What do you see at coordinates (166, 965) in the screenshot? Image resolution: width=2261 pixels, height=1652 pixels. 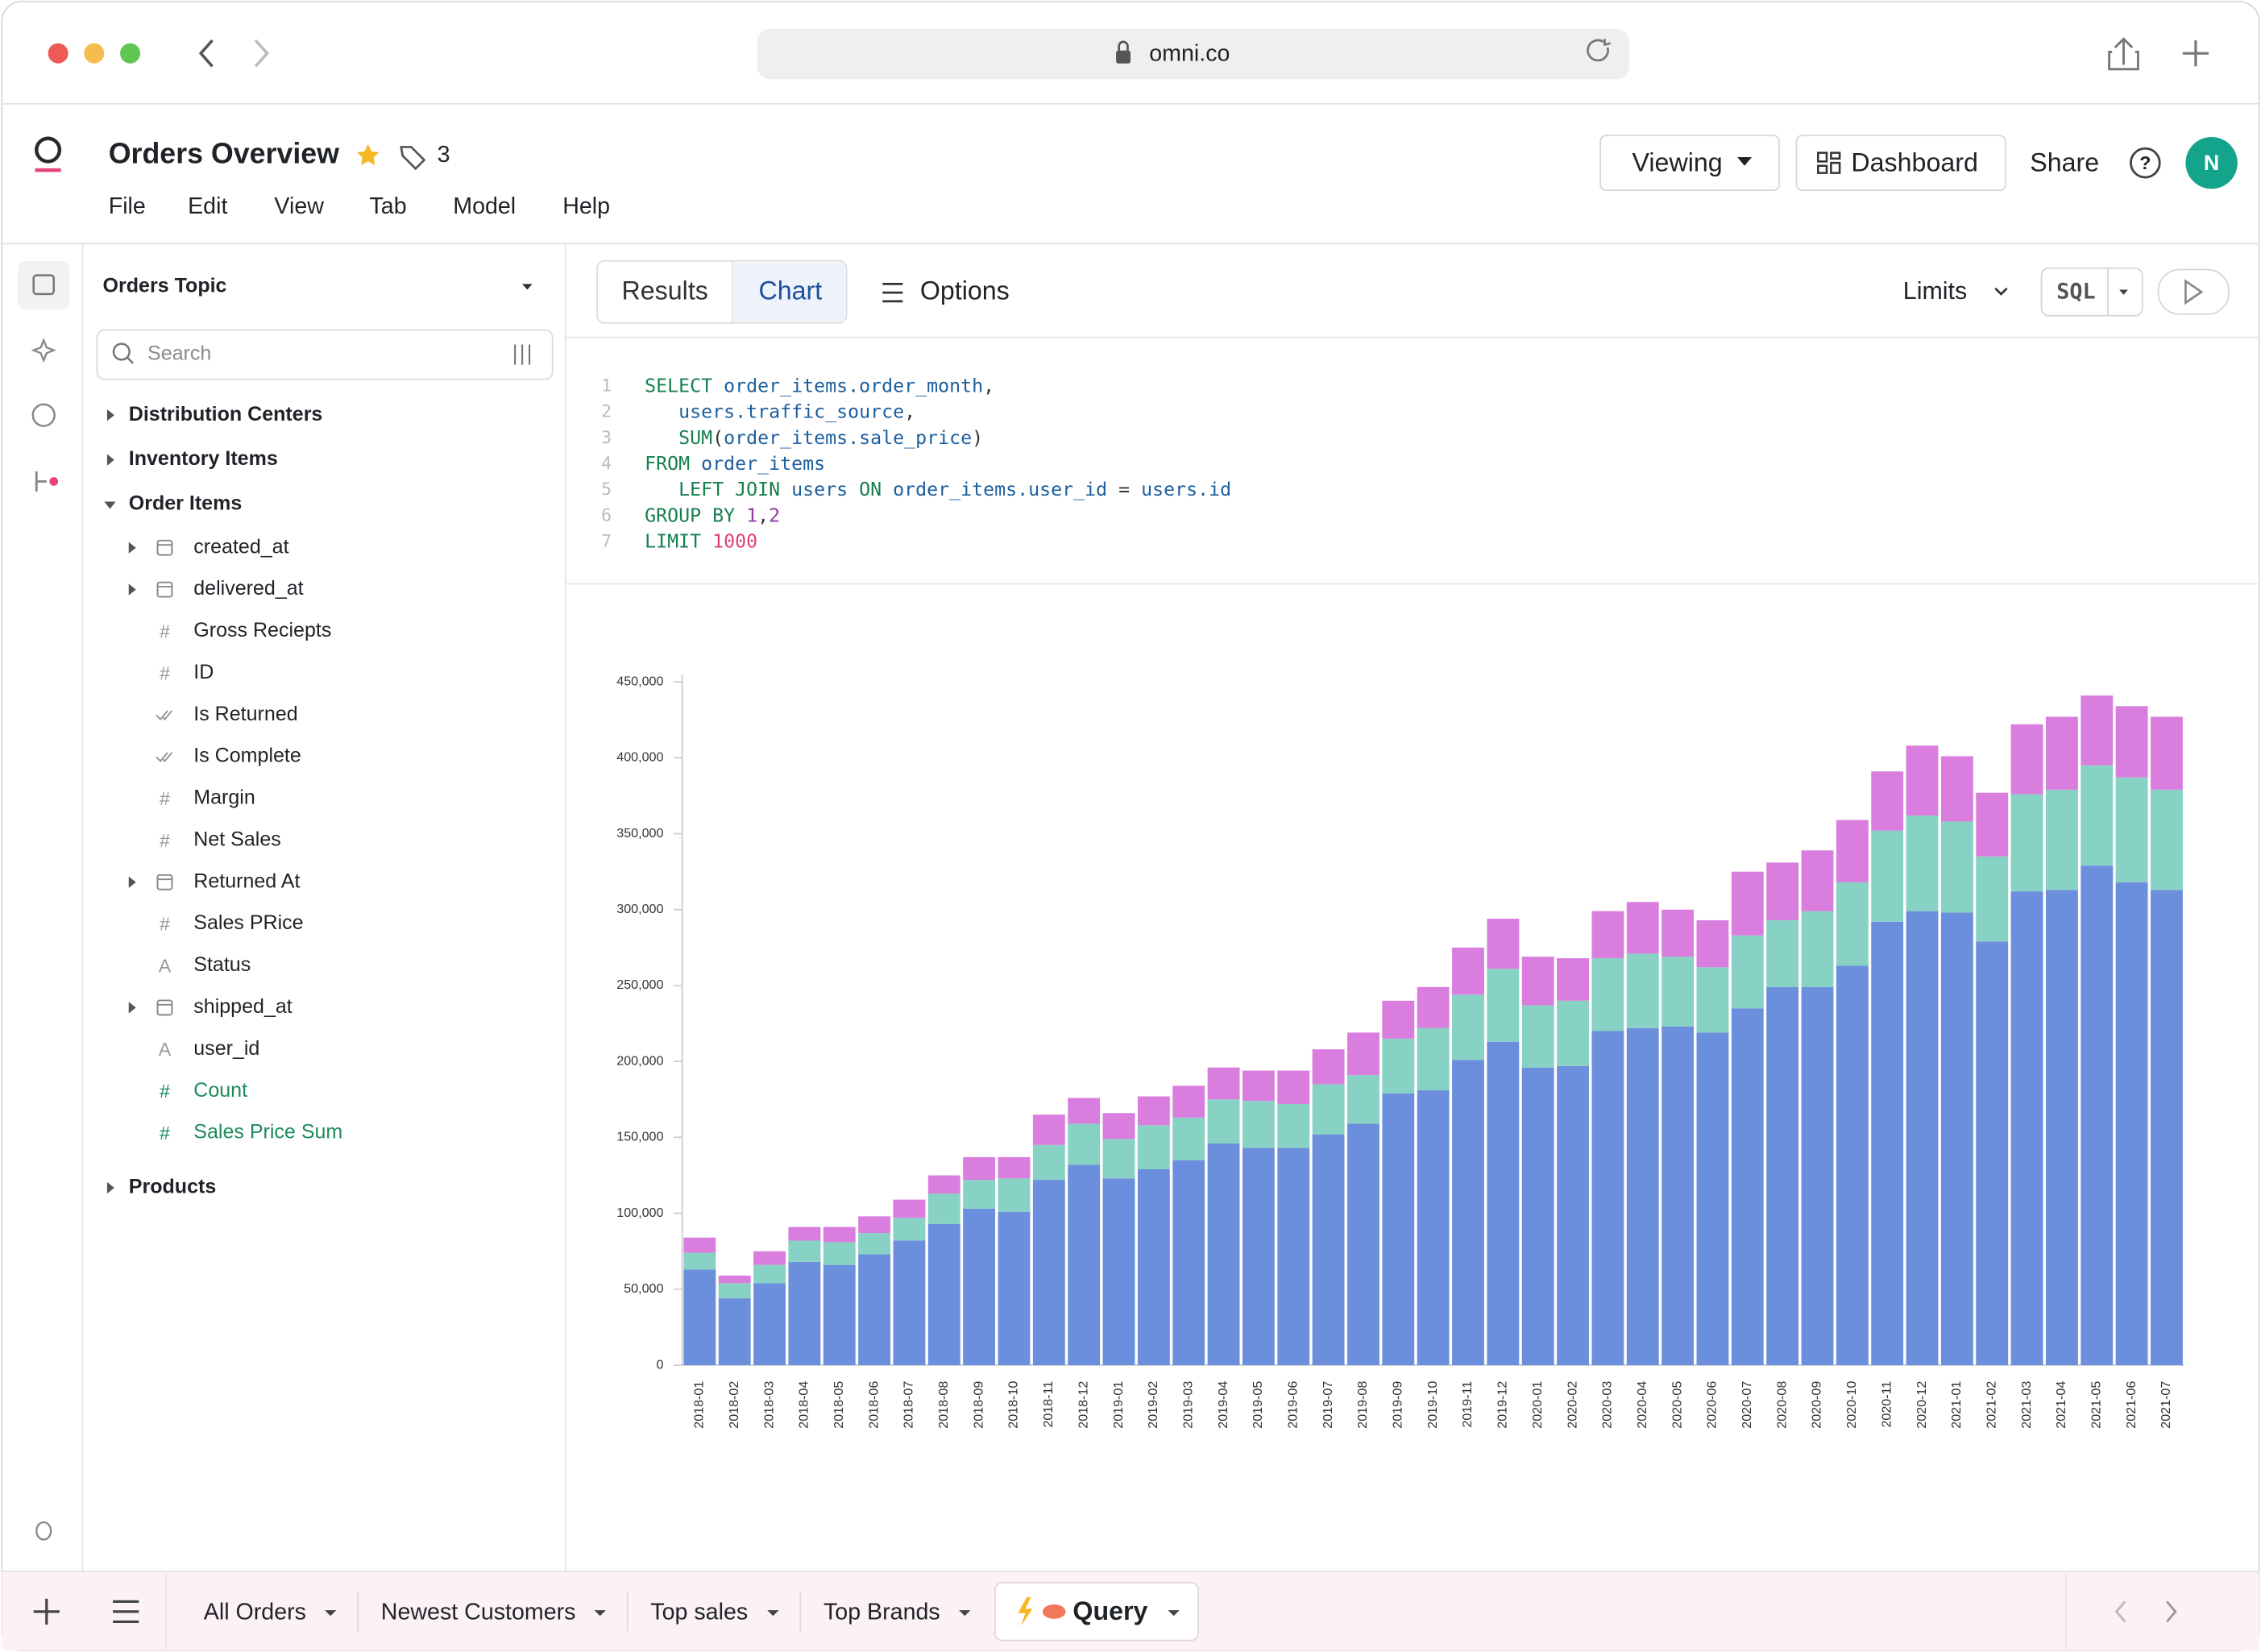 I see `type-icon: A` at bounding box center [166, 965].